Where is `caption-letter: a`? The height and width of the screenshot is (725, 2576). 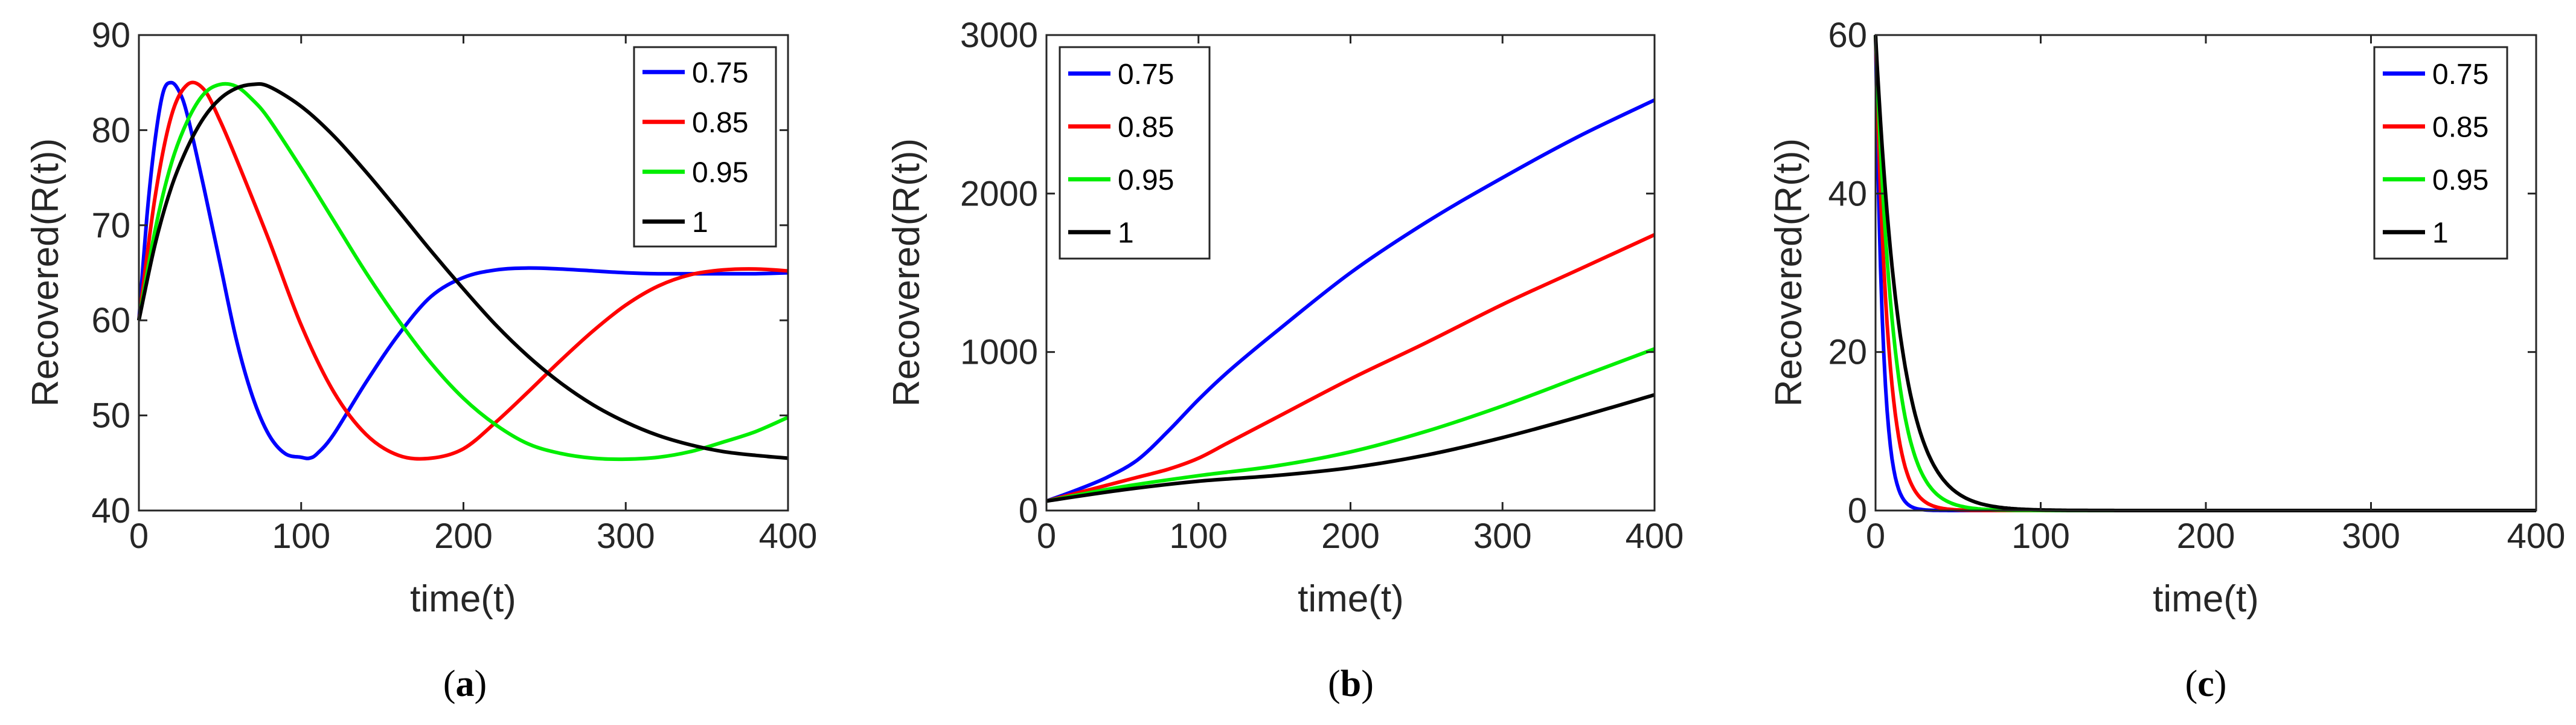 caption-letter: a is located at coordinates (465, 683).